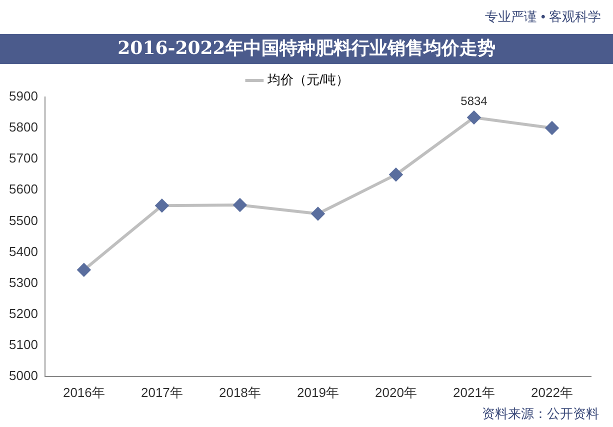  I want to click on x-tick-label: 2022年, so click(552, 392).